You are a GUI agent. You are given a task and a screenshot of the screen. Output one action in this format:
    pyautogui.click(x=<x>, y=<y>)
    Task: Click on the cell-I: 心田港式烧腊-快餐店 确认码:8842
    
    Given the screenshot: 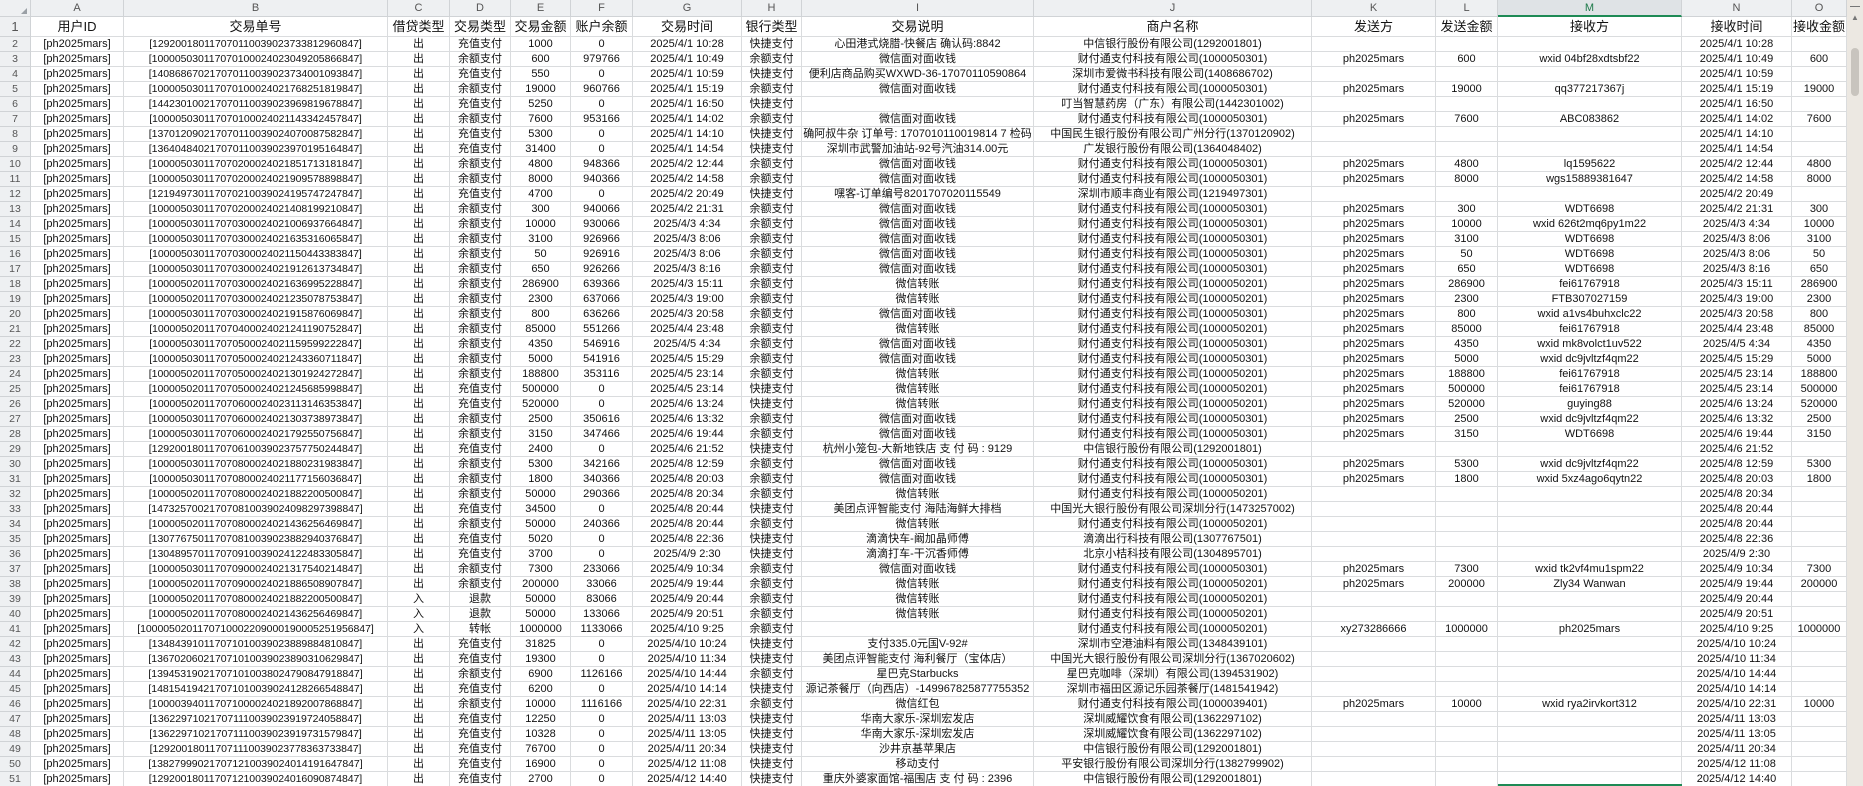 What is the action you would take?
    pyautogui.click(x=918, y=44)
    